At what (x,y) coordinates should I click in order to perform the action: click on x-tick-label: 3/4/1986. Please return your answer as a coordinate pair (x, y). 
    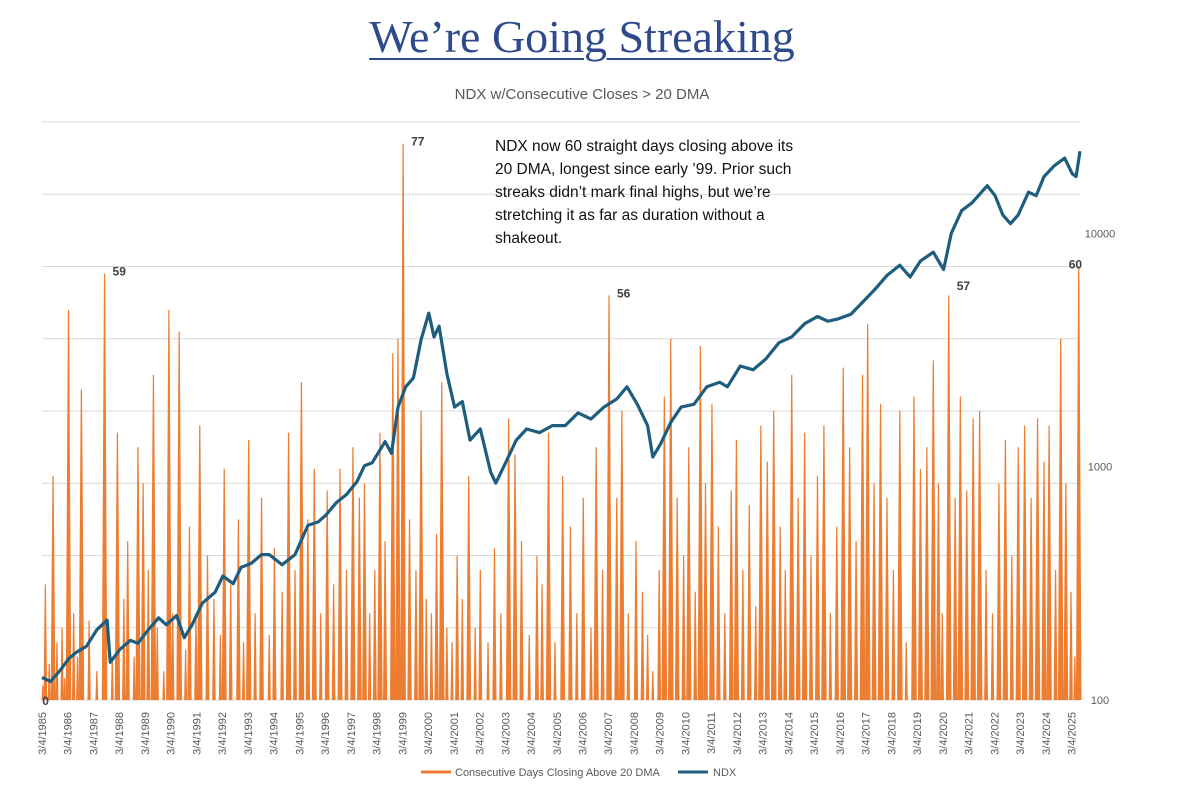
    Looking at the image, I should click on (69, 733).